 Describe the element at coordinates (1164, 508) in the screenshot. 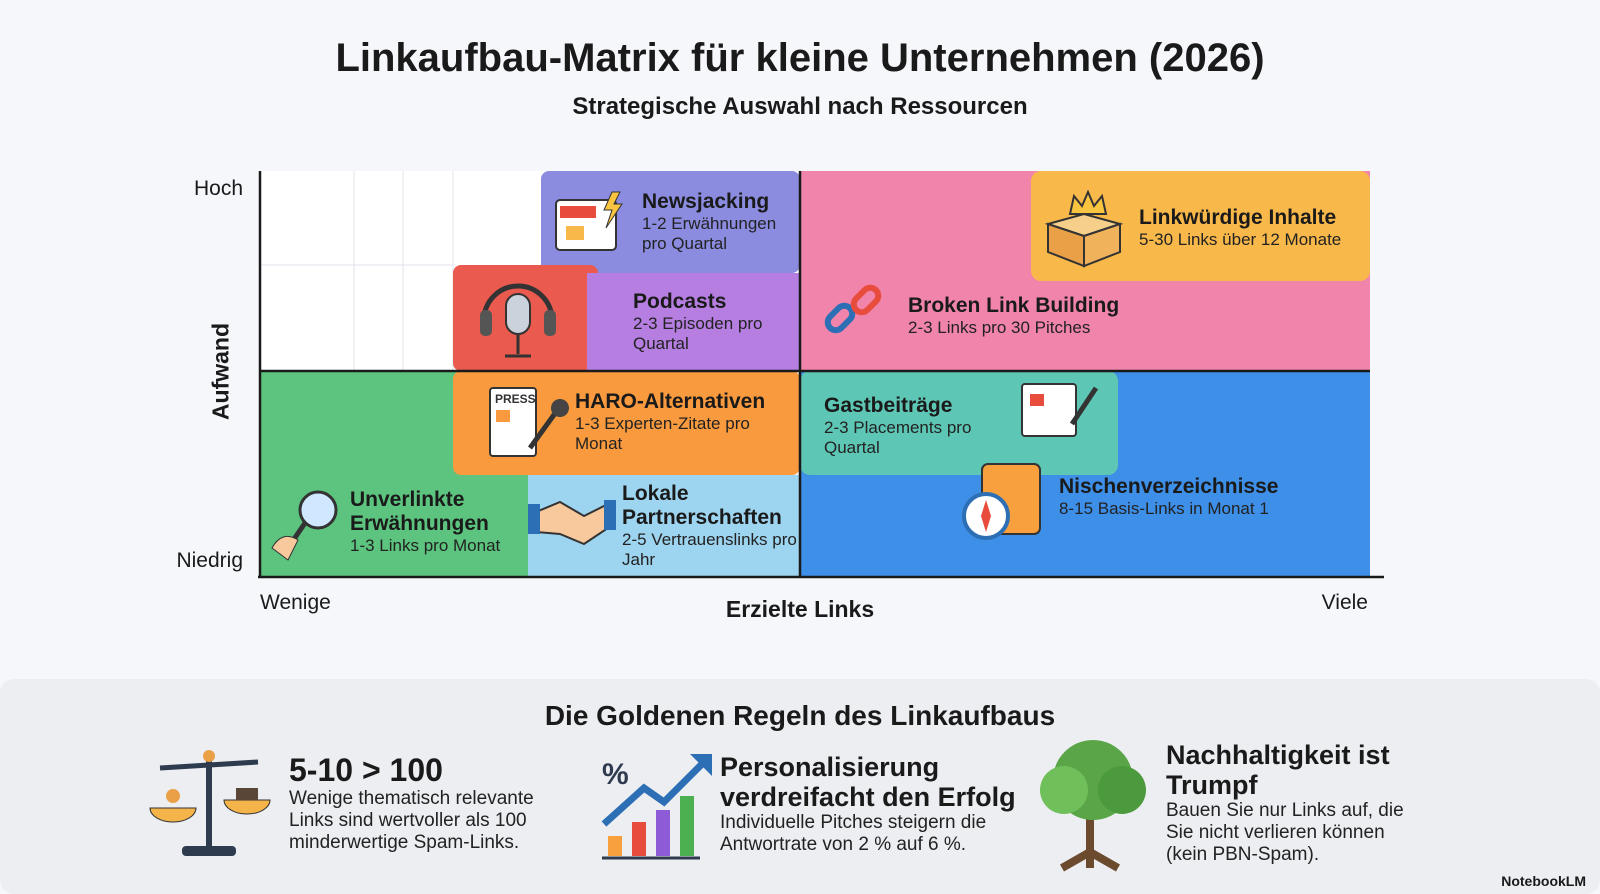

I see `cell-text: 8-15 Basis-Links in Monat 1` at that location.